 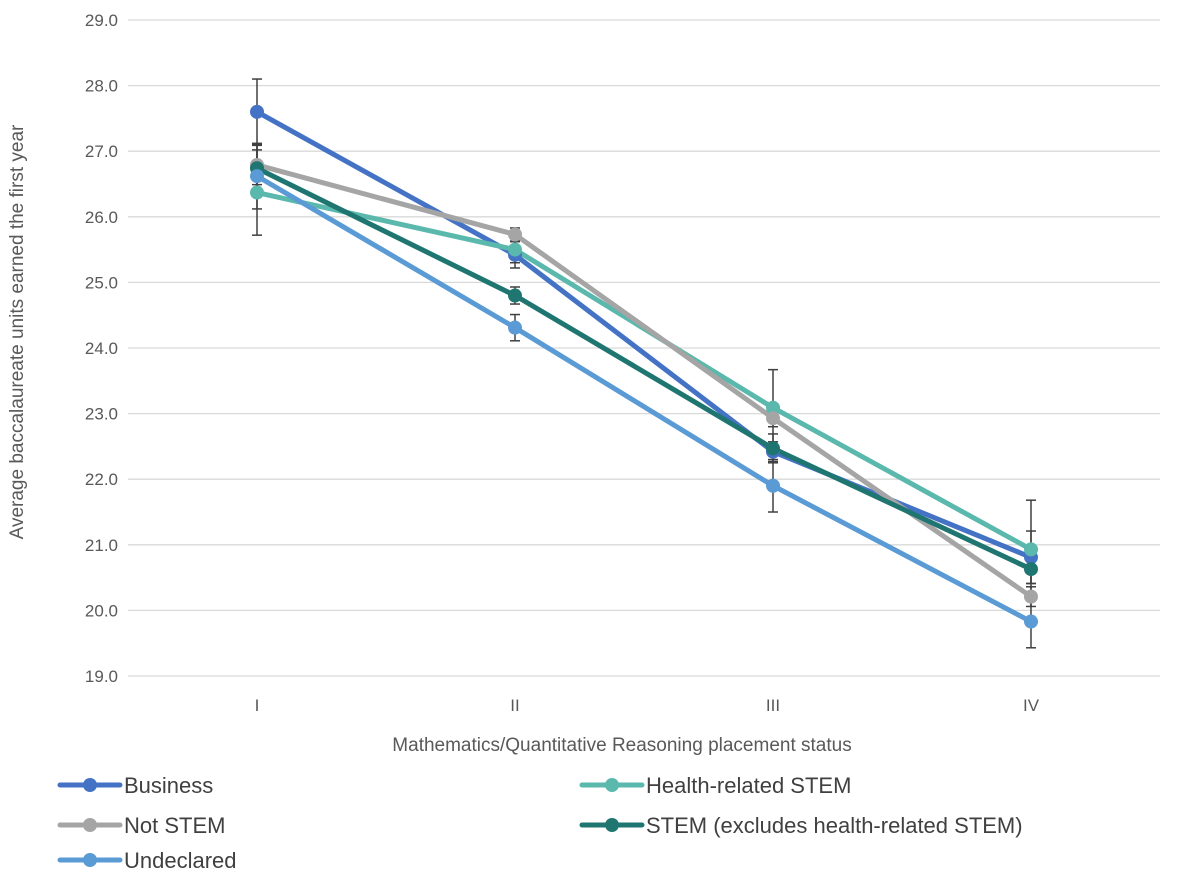 I want to click on legend-item: Health-related STEM, so click(x=715, y=785).